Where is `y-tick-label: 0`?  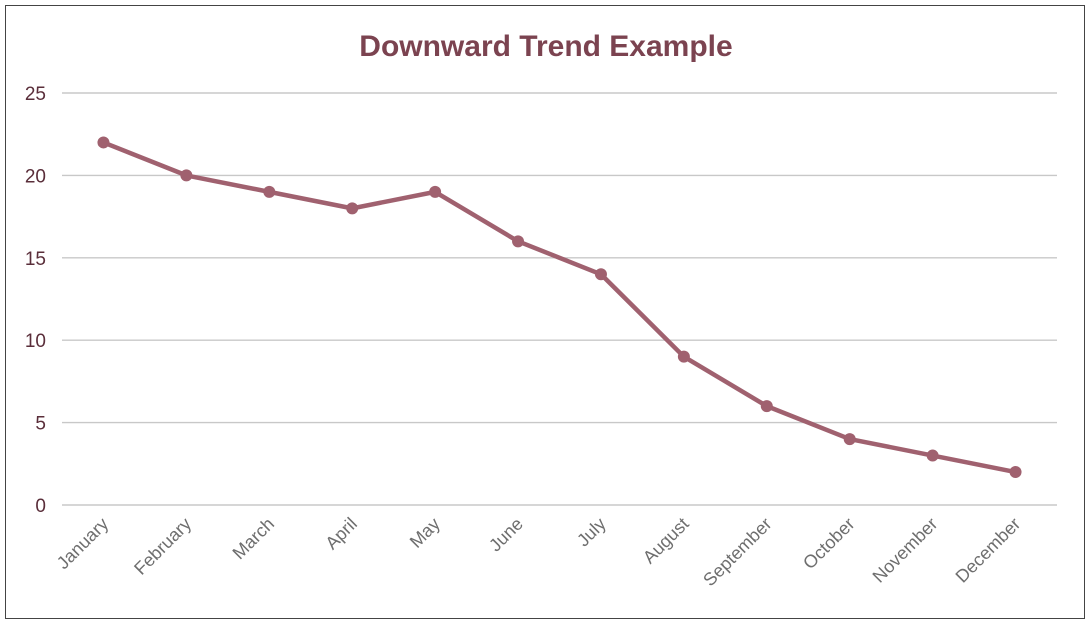 y-tick-label: 0 is located at coordinates (40, 506).